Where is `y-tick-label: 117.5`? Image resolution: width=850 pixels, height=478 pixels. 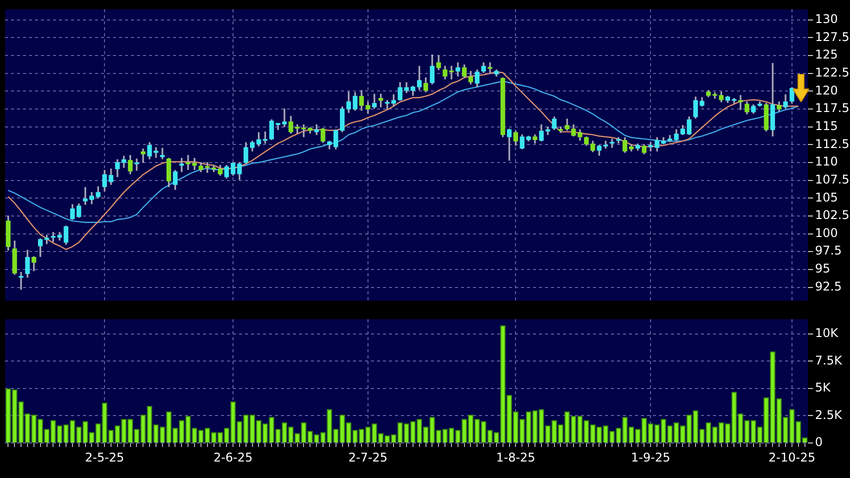
y-tick-label: 117.5 is located at coordinates (832, 108).